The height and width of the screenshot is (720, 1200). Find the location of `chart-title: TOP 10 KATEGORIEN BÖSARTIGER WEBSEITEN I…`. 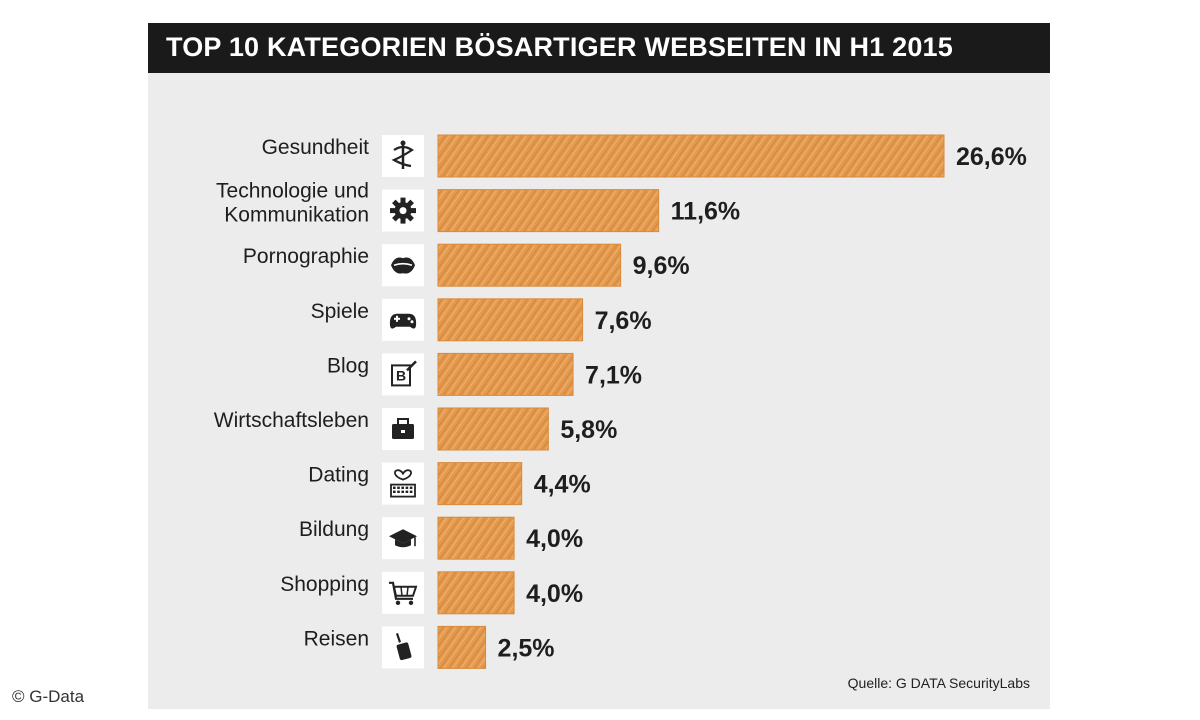

chart-title: TOP 10 KATEGORIEN BÖSARTIGER WEBSEITEN I… is located at coordinates (559, 47).